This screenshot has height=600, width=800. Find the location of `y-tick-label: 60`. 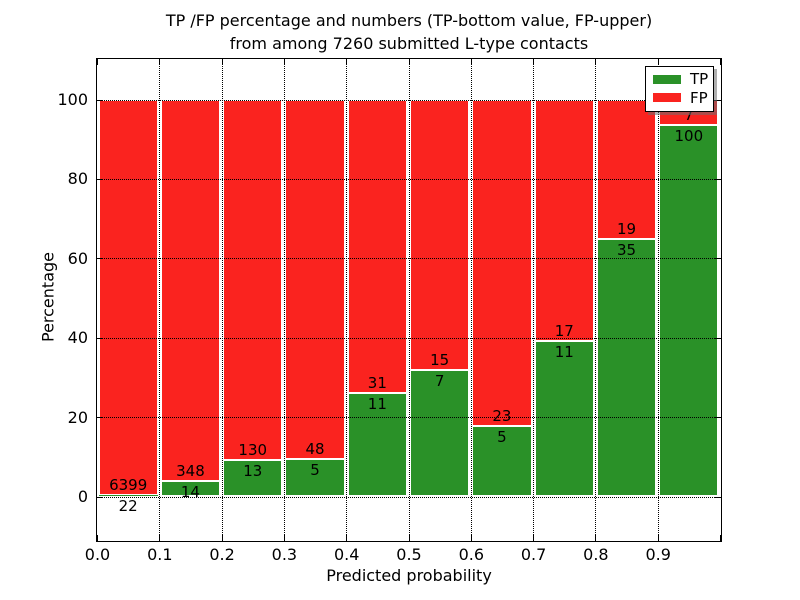

y-tick-label: 60 is located at coordinates (77, 258).